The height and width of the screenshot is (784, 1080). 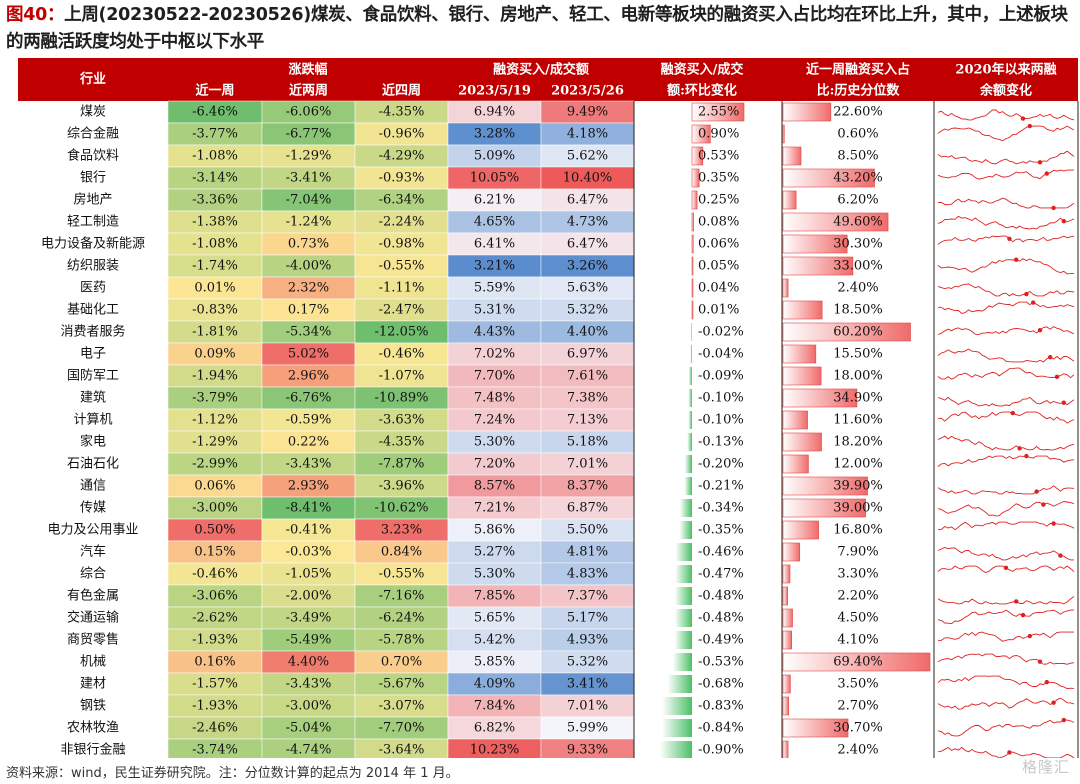 I want to click on row-industry: 国防军工, so click(x=93, y=376).